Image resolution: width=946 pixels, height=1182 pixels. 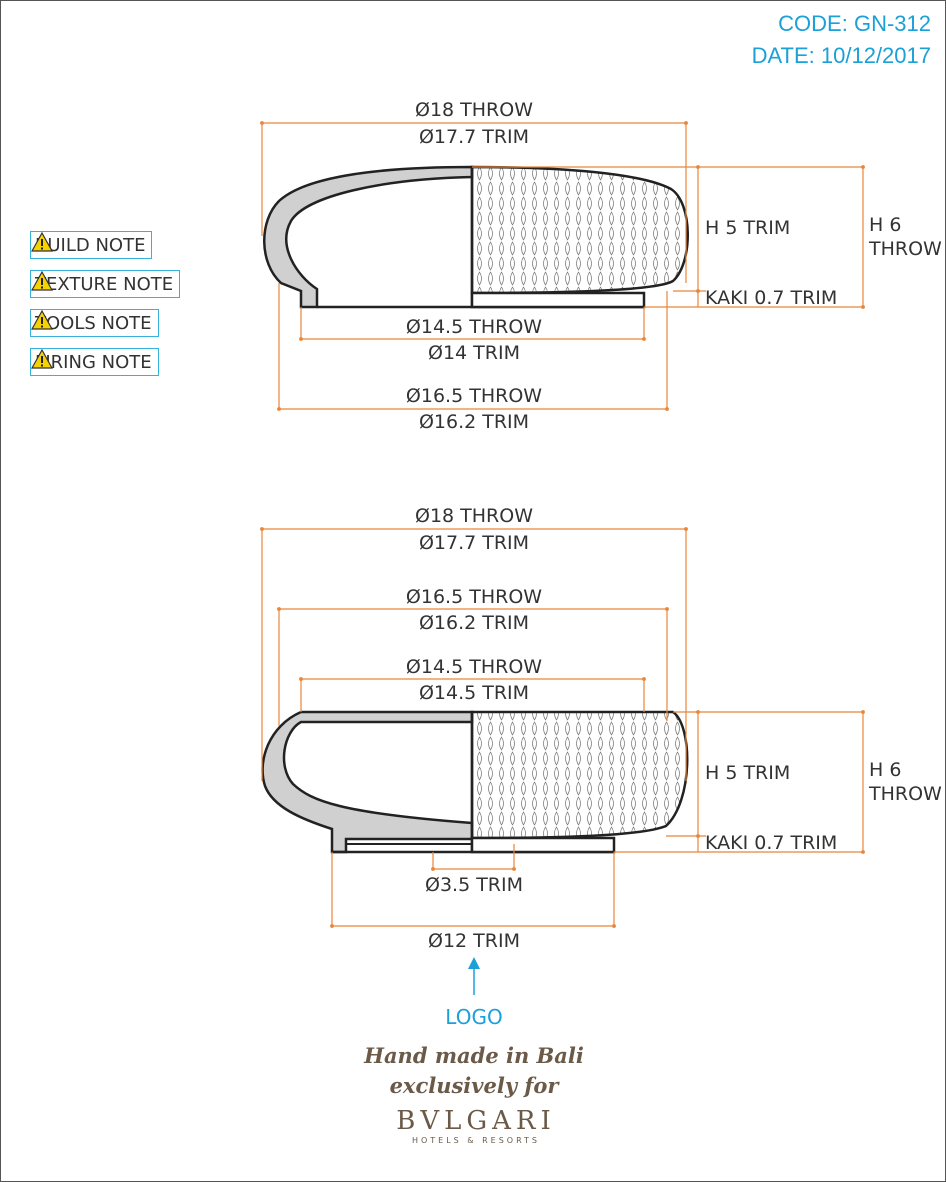 I want to click on bottom-mid-trim: Ø16.2 TRIM, so click(x=474, y=623).